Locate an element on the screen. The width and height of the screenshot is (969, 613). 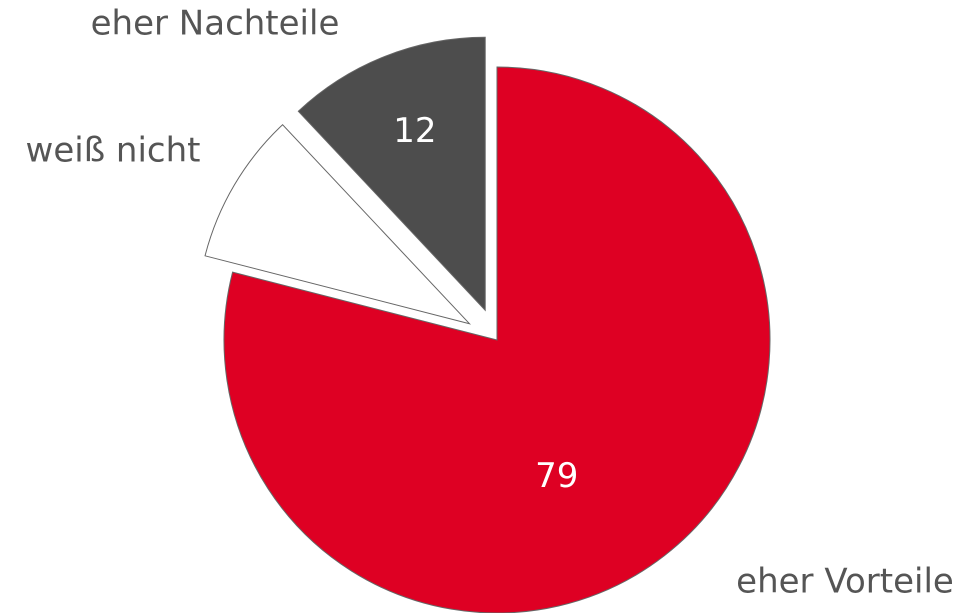
data-label: 12 is located at coordinates (414, 131).